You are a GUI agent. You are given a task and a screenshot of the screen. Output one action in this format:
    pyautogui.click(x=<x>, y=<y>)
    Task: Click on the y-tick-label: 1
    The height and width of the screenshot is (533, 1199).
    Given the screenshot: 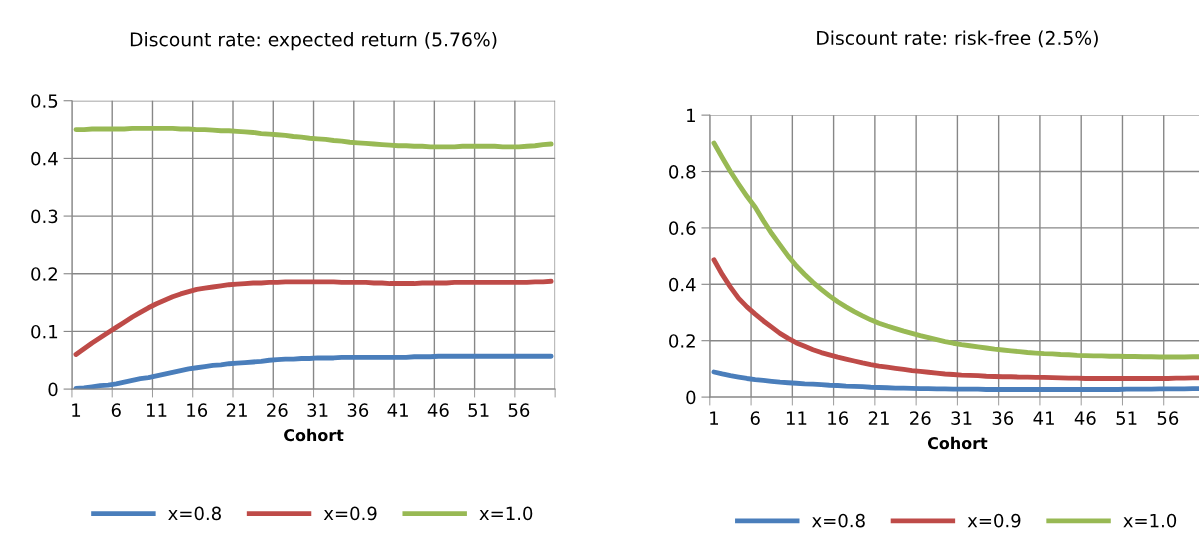 What is the action you would take?
    pyautogui.click(x=691, y=115)
    